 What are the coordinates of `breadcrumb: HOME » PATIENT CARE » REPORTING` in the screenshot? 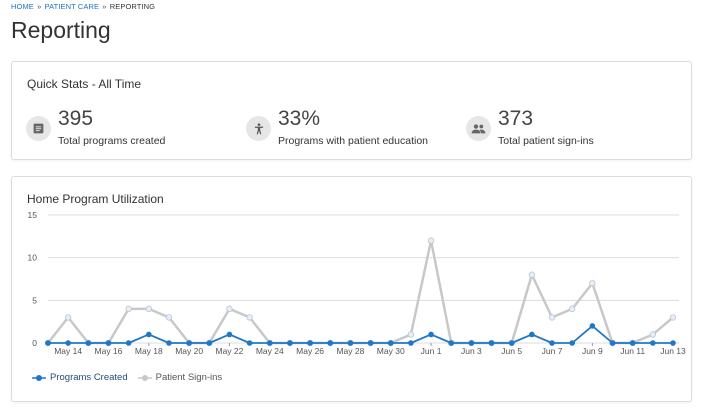 It's located at (83, 6).